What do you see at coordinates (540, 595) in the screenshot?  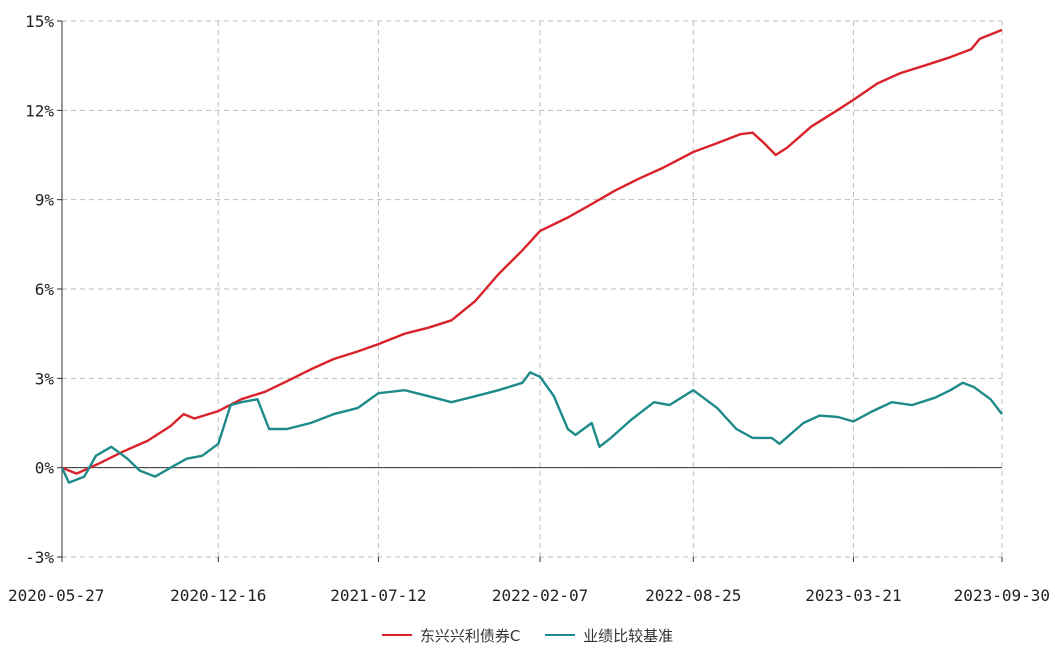 I see `x-tick-label: 2022-02-07` at bounding box center [540, 595].